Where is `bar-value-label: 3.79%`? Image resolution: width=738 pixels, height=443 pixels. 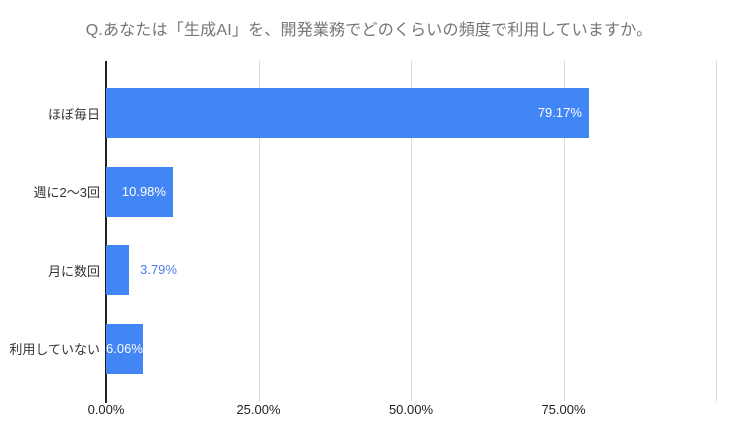
bar-value-label: 3.79% is located at coordinates (158, 269).